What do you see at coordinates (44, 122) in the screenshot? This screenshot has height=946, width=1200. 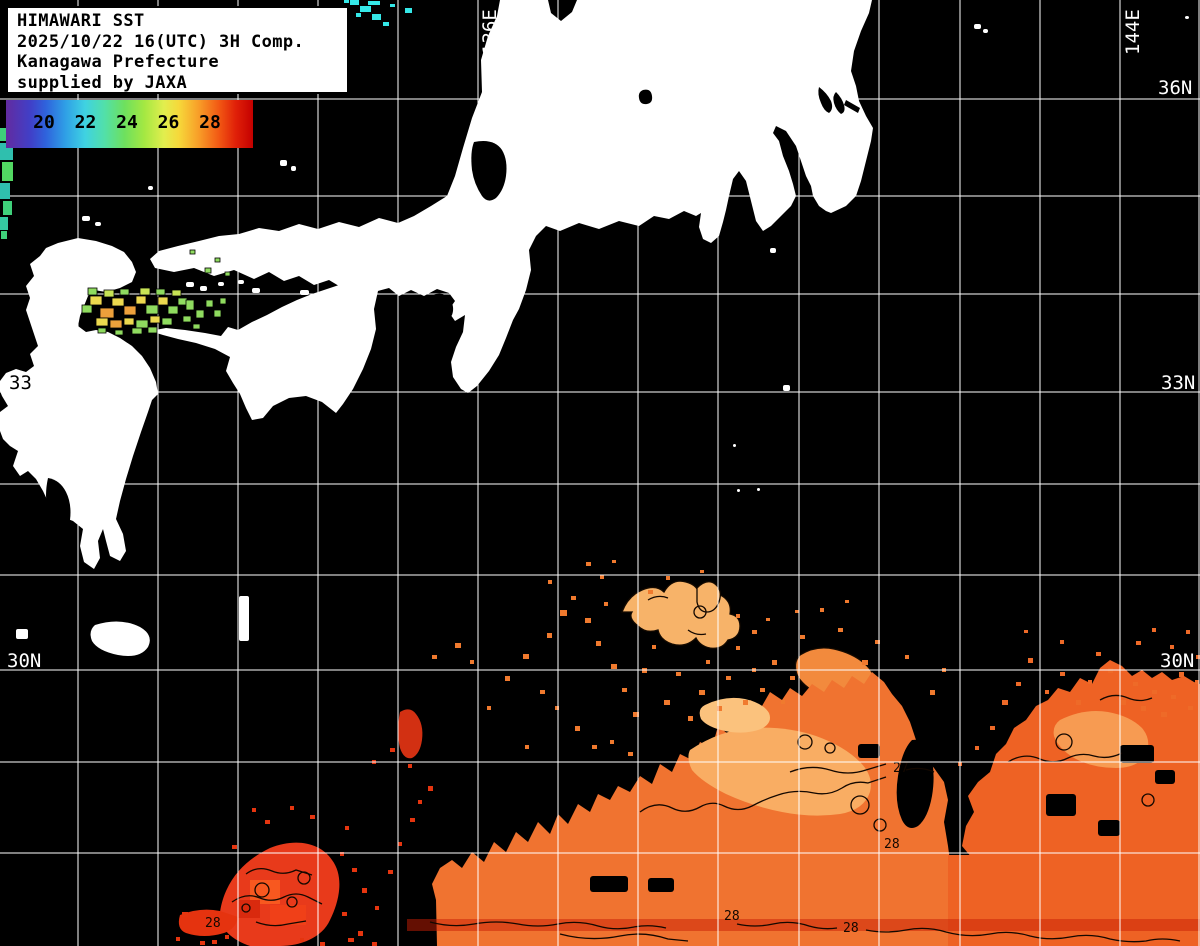 I see `colorbar-tick-label: 20` at bounding box center [44, 122].